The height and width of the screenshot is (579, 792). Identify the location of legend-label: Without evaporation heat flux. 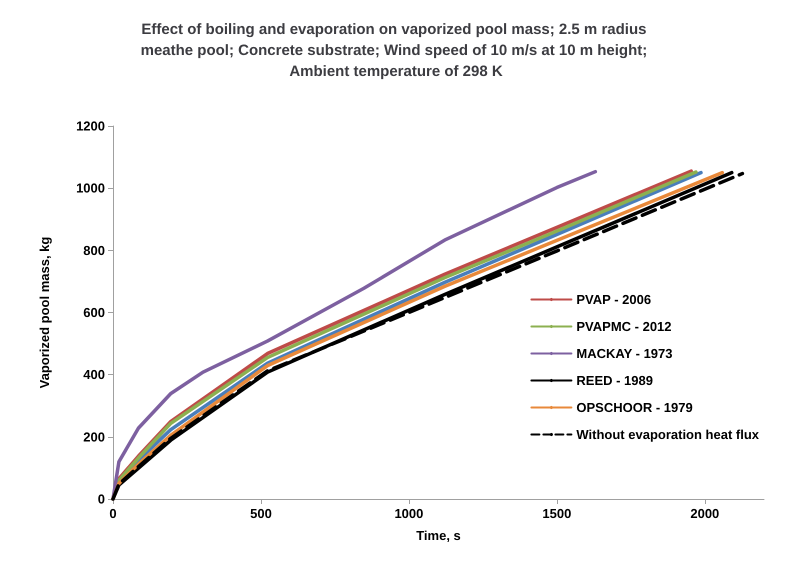
(668, 434).